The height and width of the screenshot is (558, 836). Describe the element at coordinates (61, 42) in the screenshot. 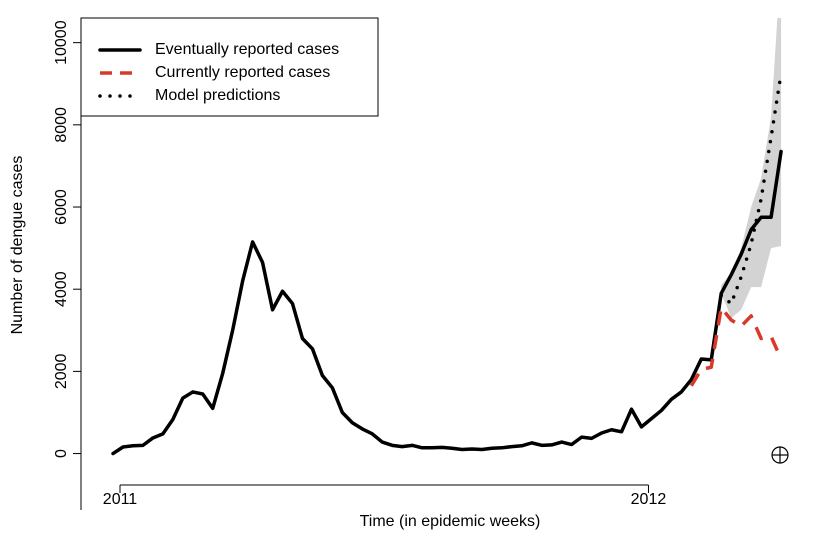

I see `y-tick-label: 10000` at that location.